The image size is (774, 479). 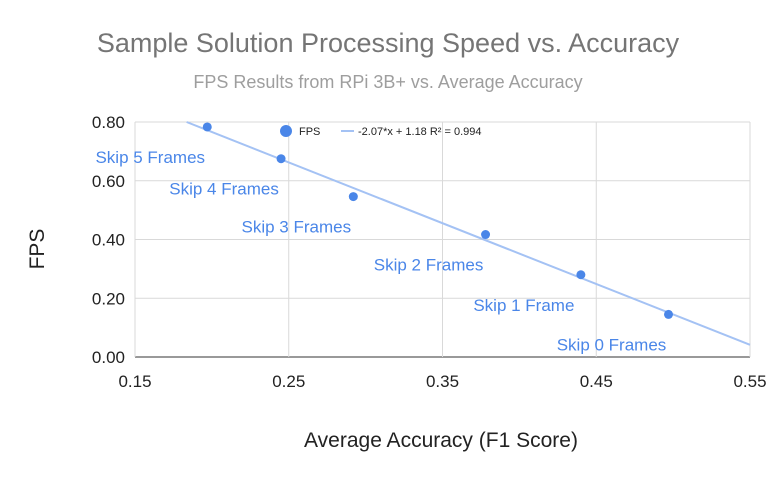 What do you see at coordinates (523, 305) in the screenshot?
I see `data-point-label: Skip 1 Frame` at bounding box center [523, 305].